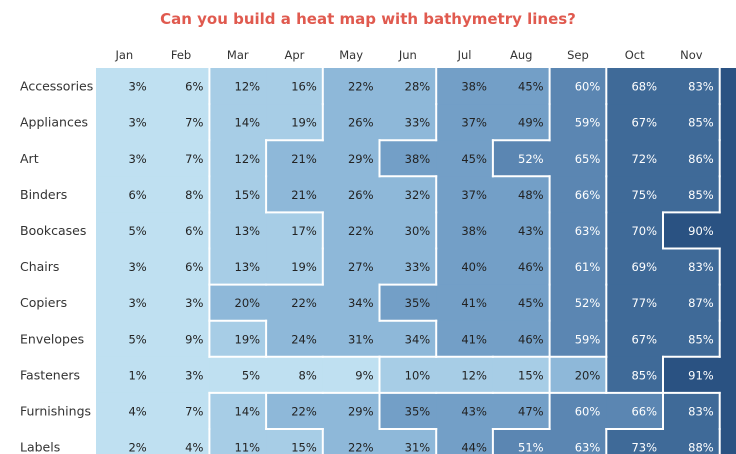 The width and height of the screenshot is (736, 454). What do you see at coordinates (248, 195) in the screenshot?
I see `cell-value-label: 15%` at bounding box center [248, 195].